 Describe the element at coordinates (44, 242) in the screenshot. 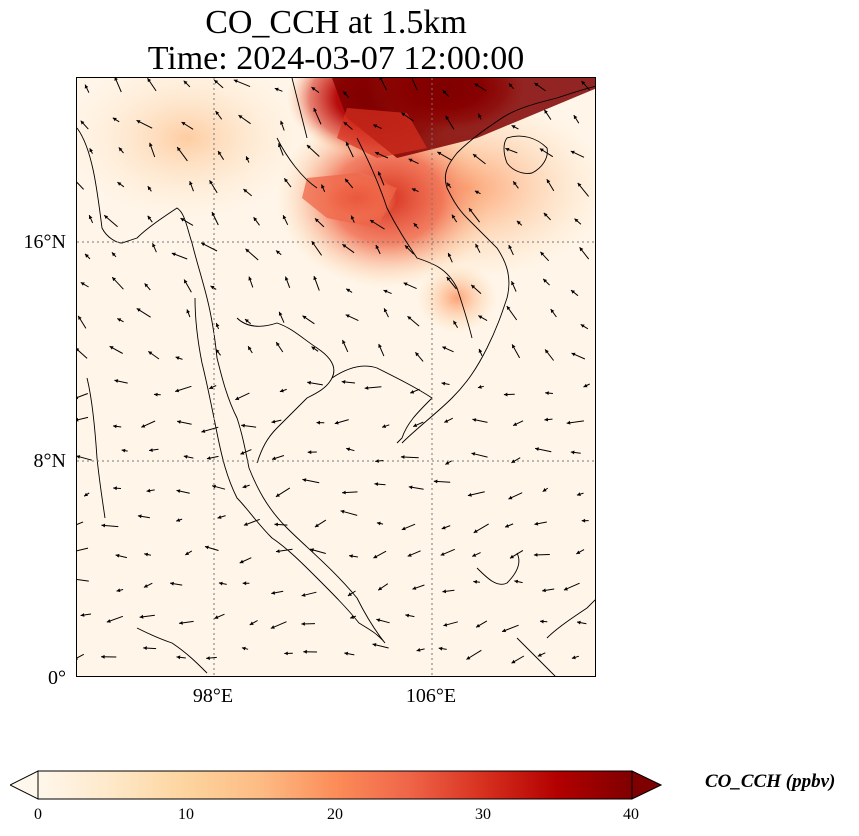

I see `lat-tick-16n: 16°N` at that location.